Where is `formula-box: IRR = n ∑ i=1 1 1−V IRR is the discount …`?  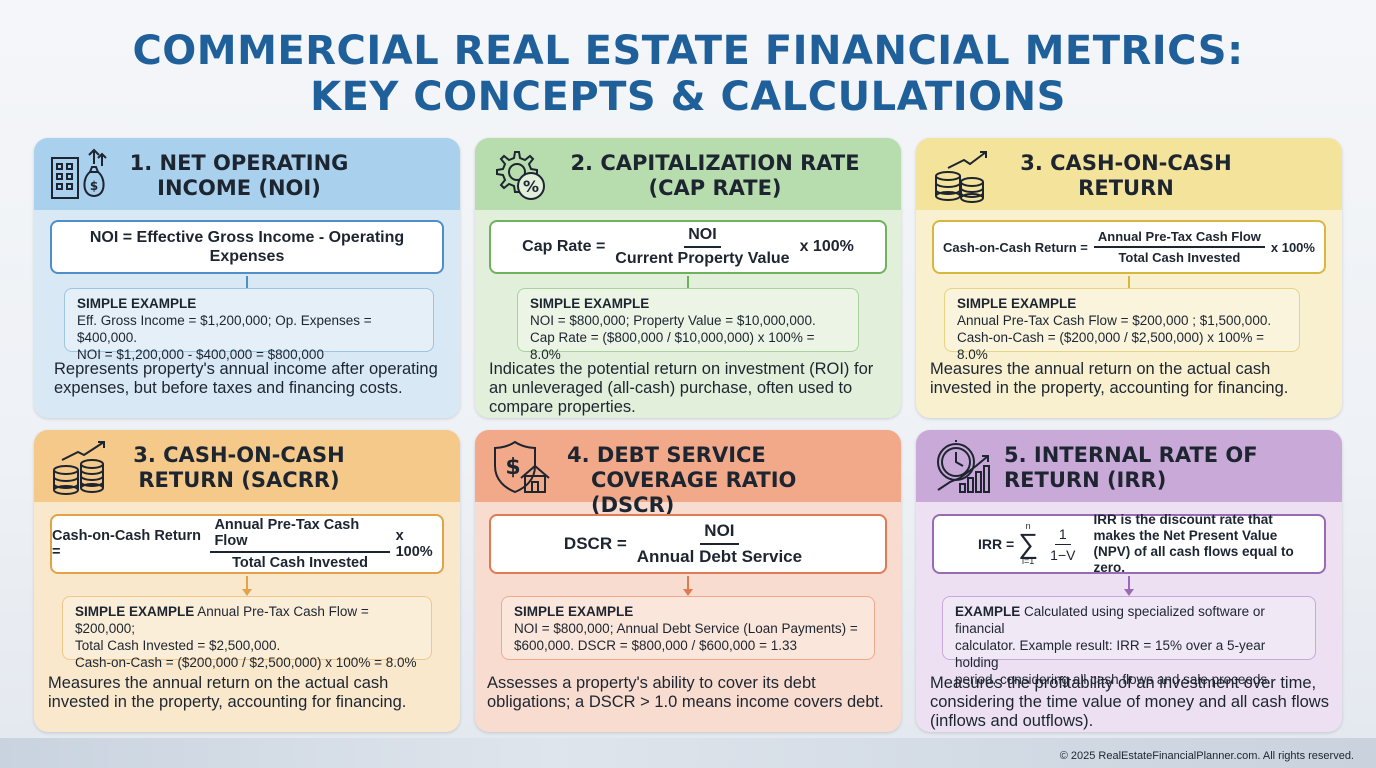
formula-box: IRR = n ∑ i=1 1 1−V IRR is the discount … is located at coordinates (1129, 543).